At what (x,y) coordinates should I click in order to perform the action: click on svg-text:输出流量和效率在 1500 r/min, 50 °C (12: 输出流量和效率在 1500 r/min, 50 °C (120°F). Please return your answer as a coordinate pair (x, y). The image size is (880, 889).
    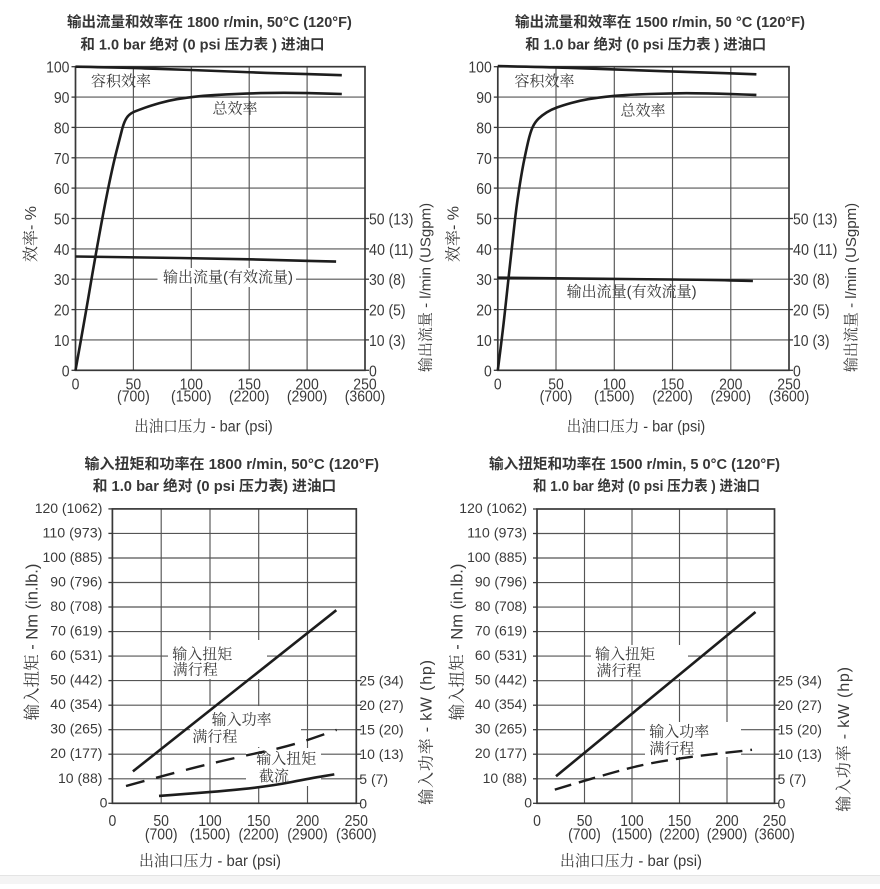
    Looking at the image, I should click on (660, 22).